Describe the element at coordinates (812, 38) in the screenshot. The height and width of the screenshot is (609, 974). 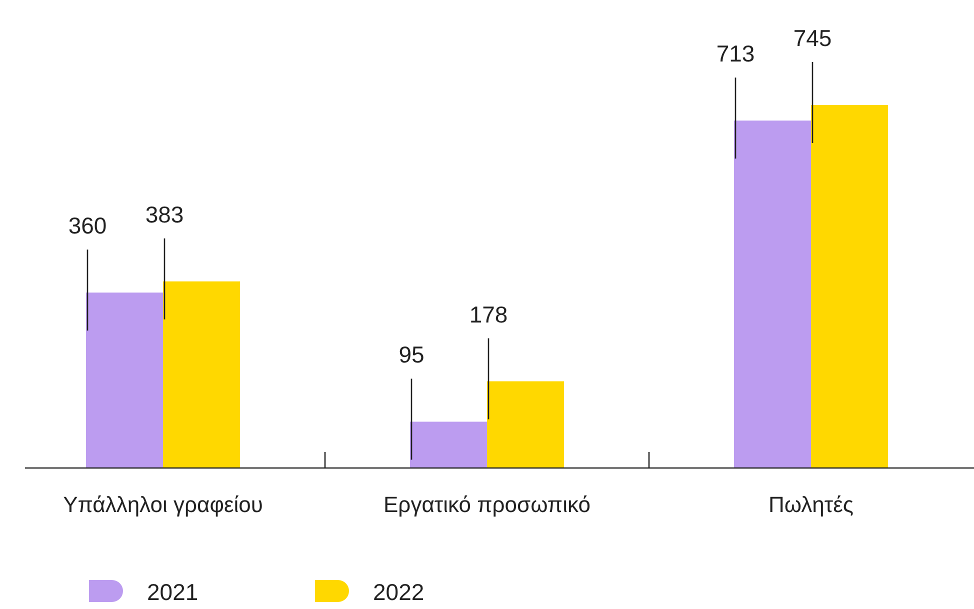
I see `data-label: 745` at that location.